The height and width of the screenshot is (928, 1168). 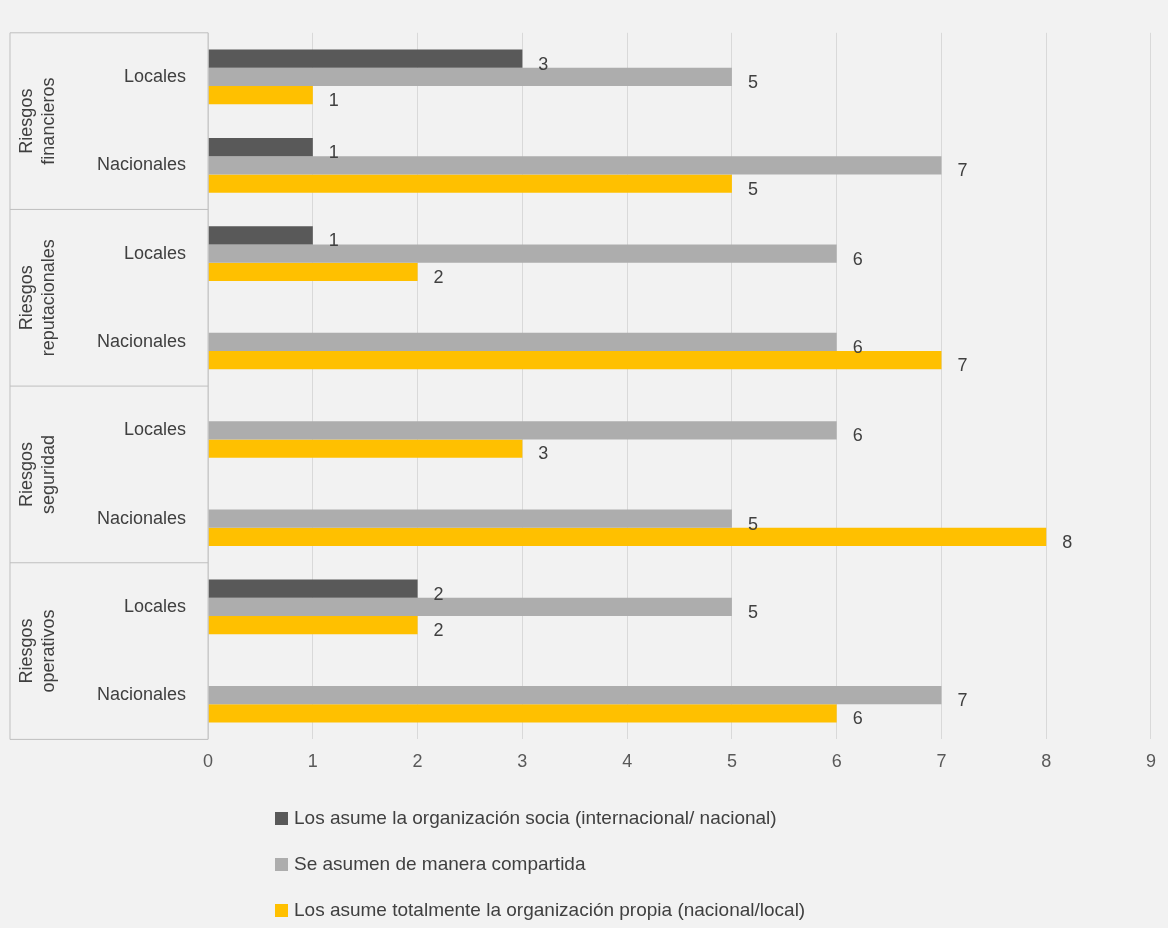 What do you see at coordinates (208, 761) in the screenshot?
I see `x-tick-label: 0` at bounding box center [208, 761].